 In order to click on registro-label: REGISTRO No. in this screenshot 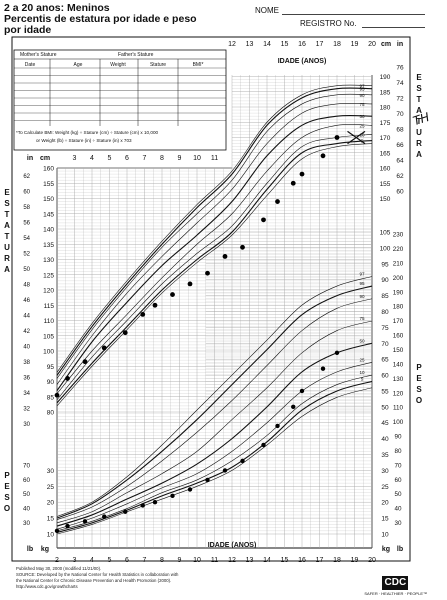, I will do `click(328, 23)`.